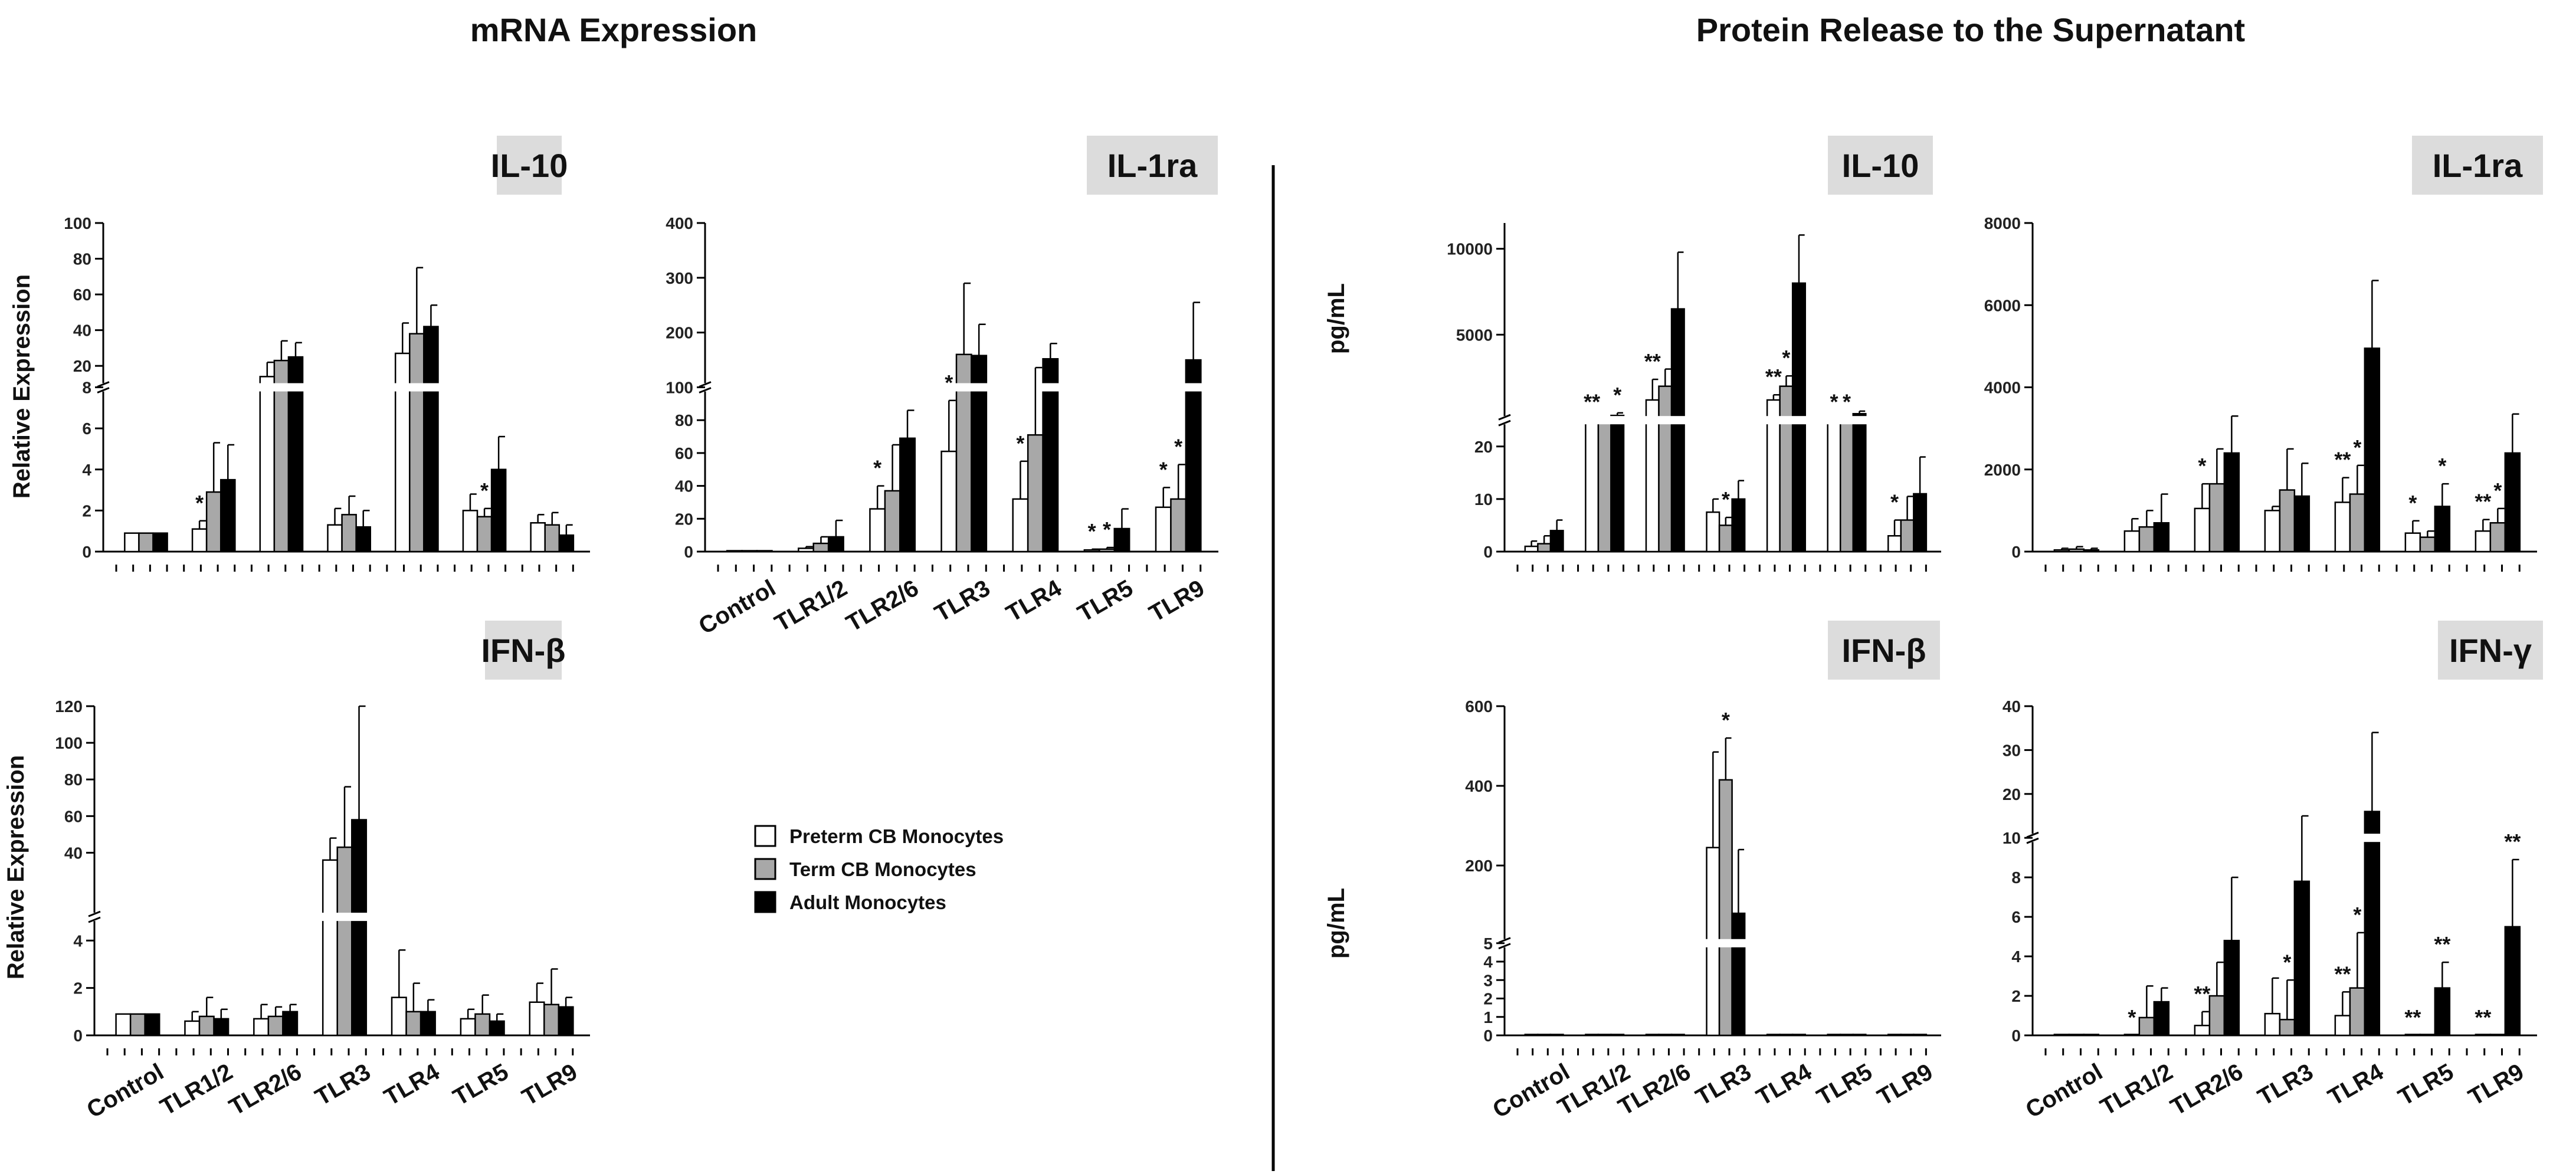  Describe the element at coordinates (1479, 786) in the screenshot. I see `y-tick-label: 400` at that location.